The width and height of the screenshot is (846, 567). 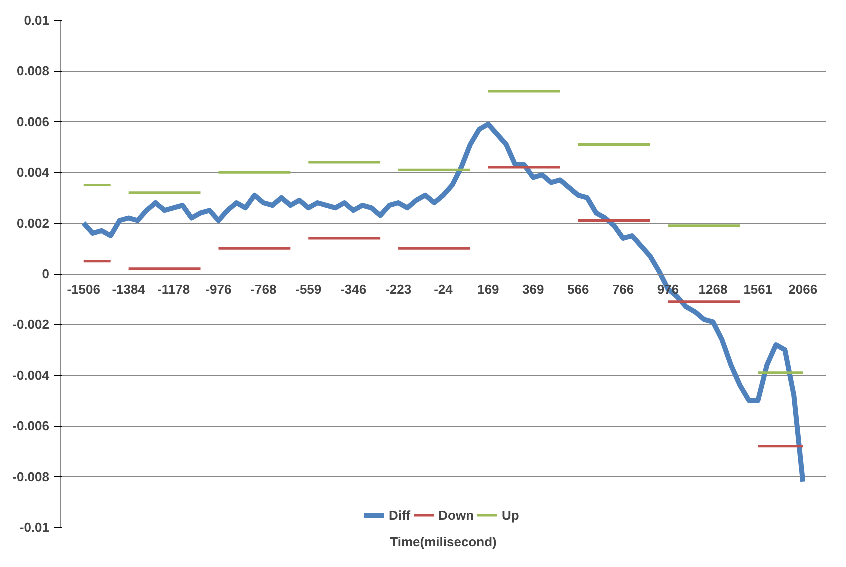 What do you see at coordinates (46, 274) in the screenshot?
I see `y-tick-label: 0` at bounding box center [46, 274].